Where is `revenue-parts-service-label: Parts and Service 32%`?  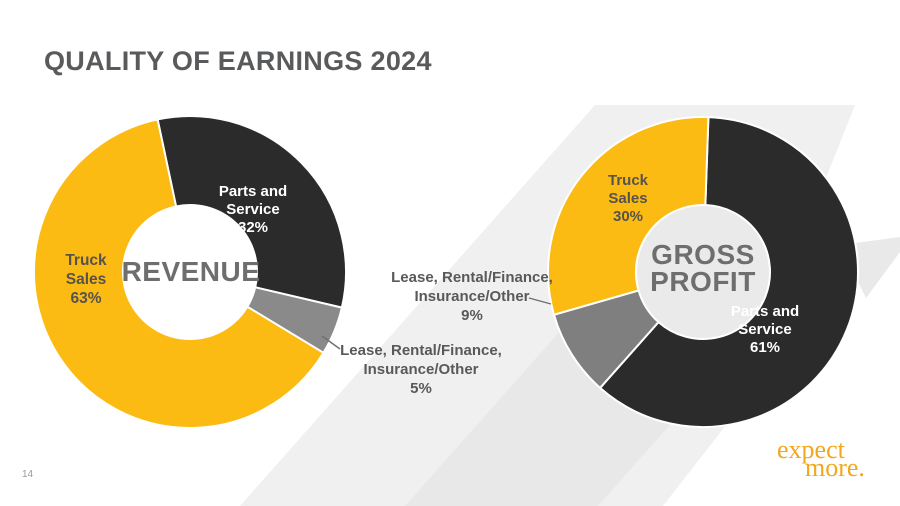 revenue-parts-service-label: Parts and Service 32% is located at coordinates (253, 209).